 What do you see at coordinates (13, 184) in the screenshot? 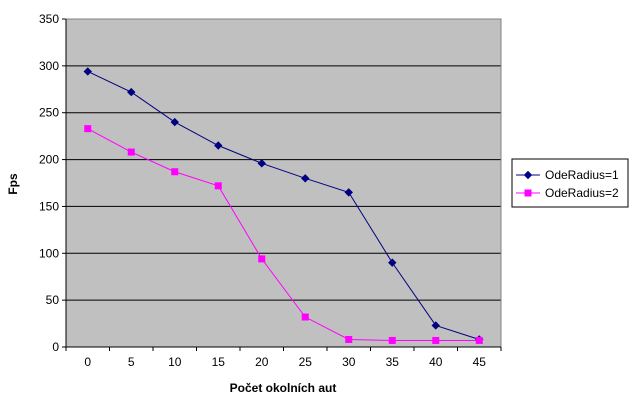
I see `y-axis-title: Fps` at bounding box center [13, 184].